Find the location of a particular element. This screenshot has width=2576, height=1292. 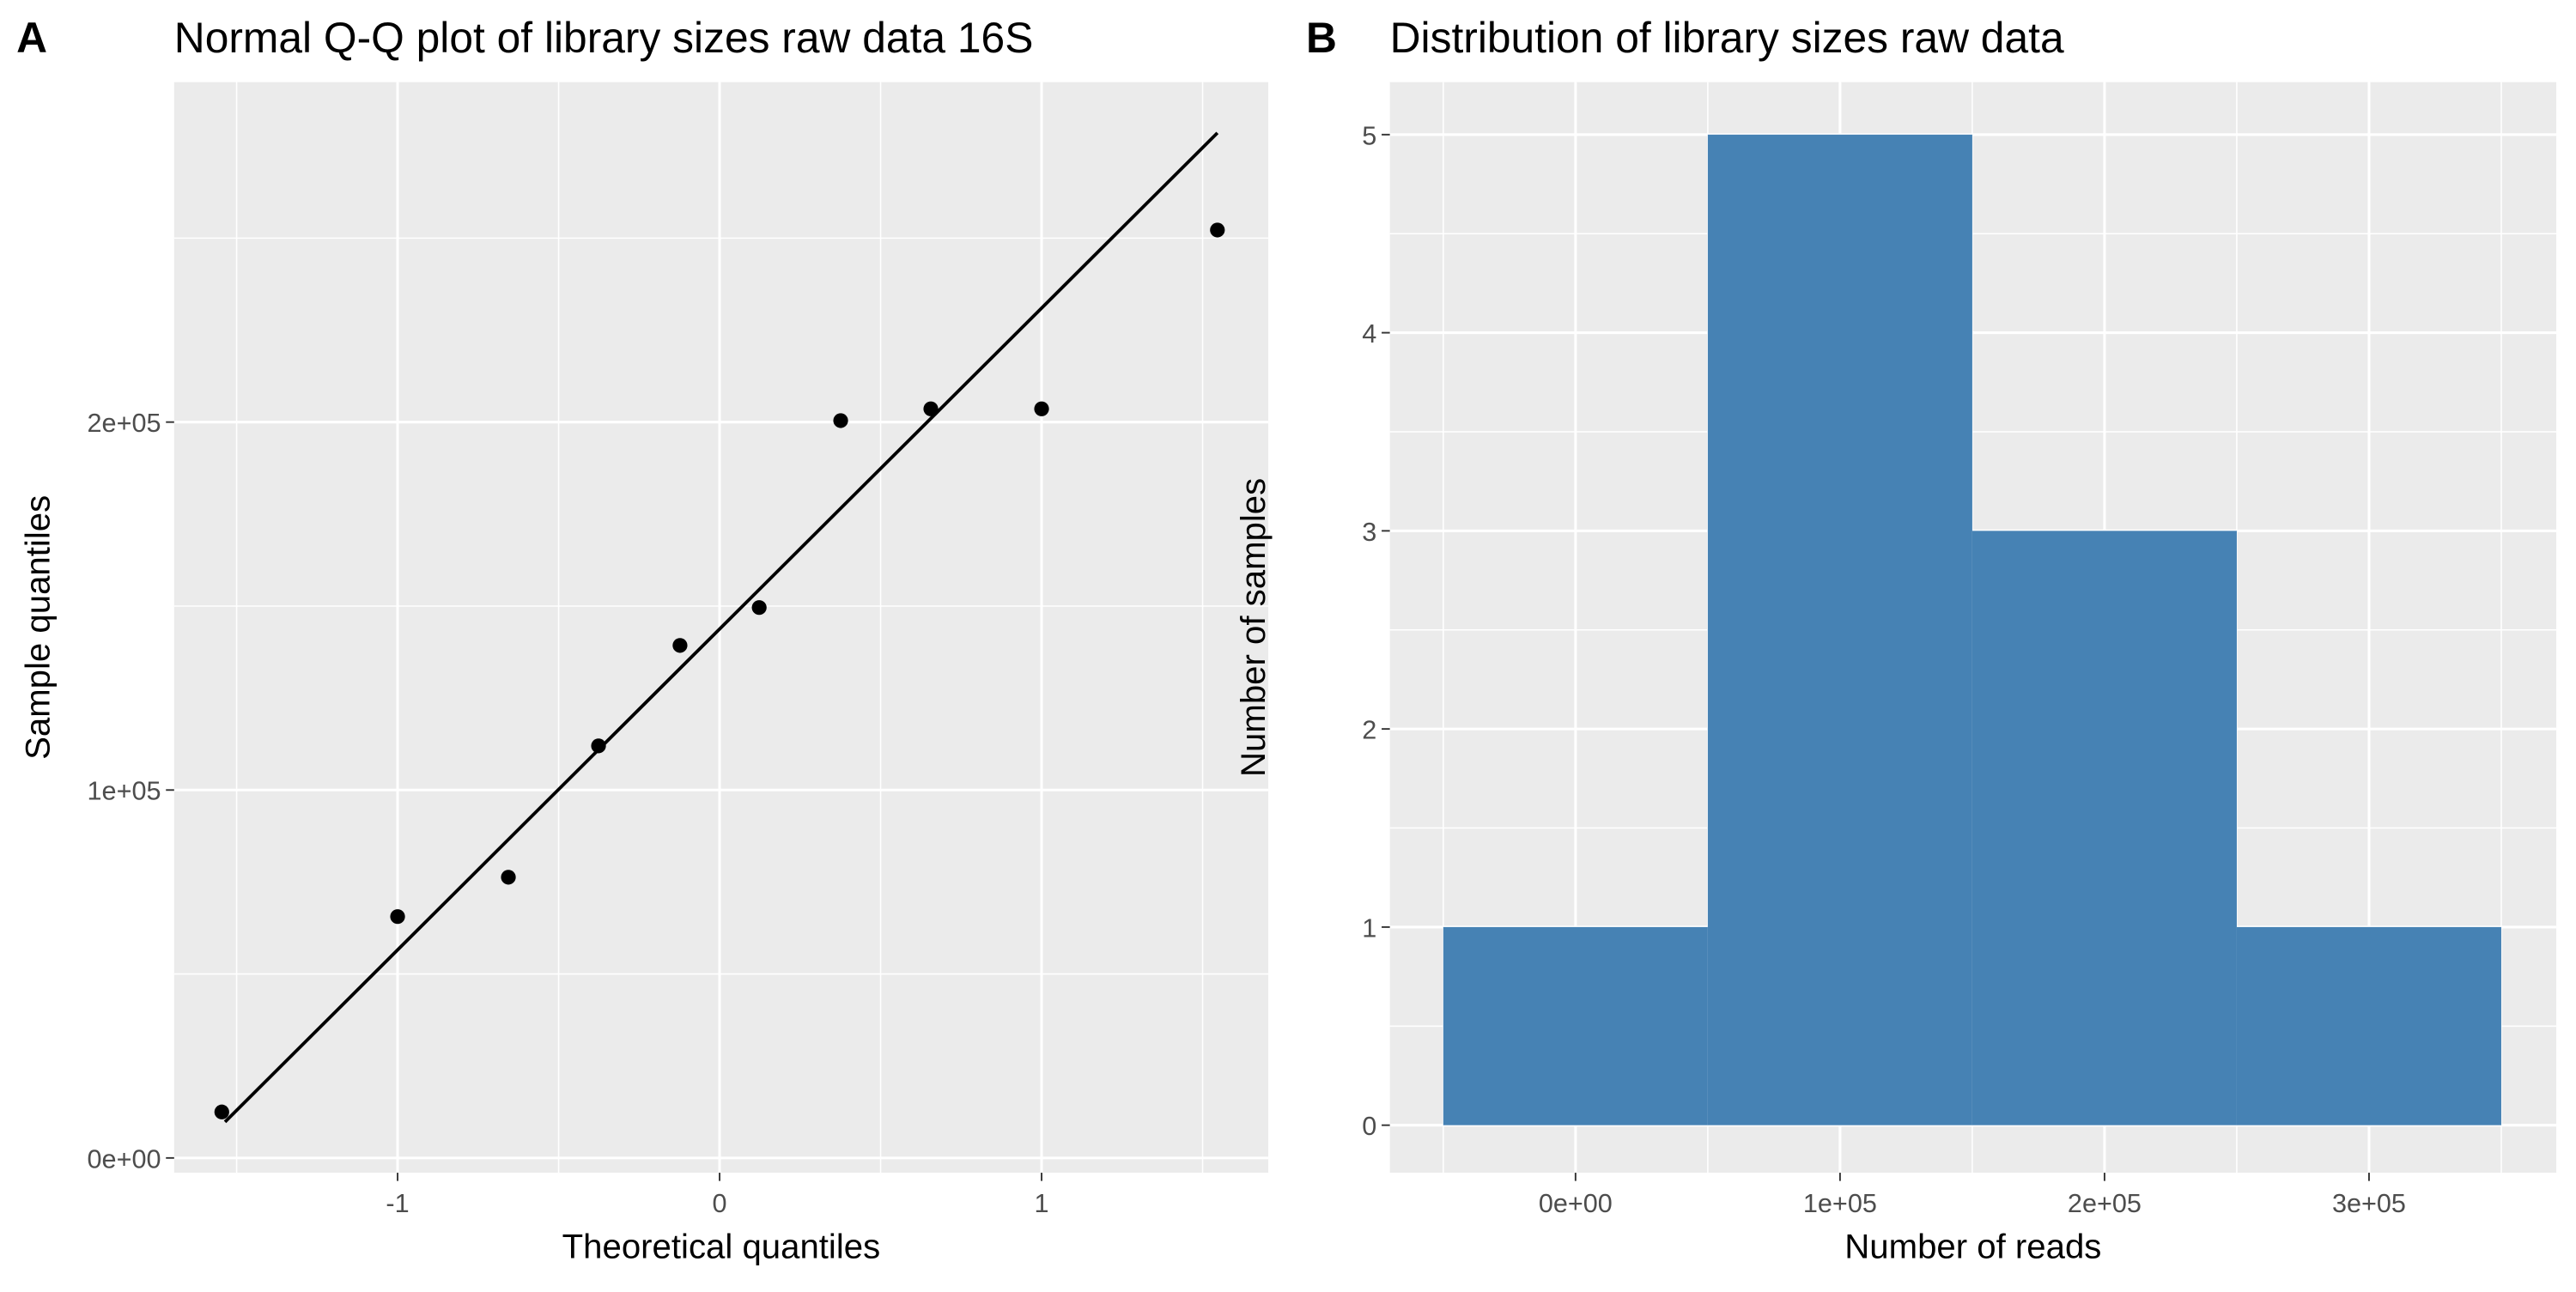

y-tick-label: 5 is located at coordinates (1369, 135).